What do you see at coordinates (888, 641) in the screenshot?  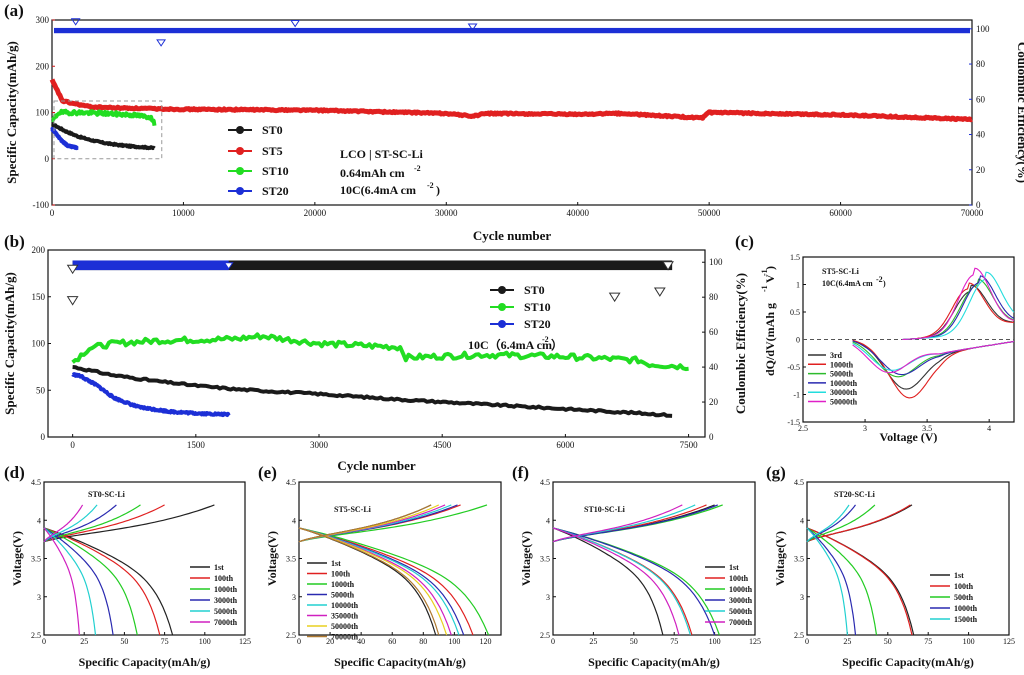 I see `x-tick-label: 50` at bounding box center [888, 641].